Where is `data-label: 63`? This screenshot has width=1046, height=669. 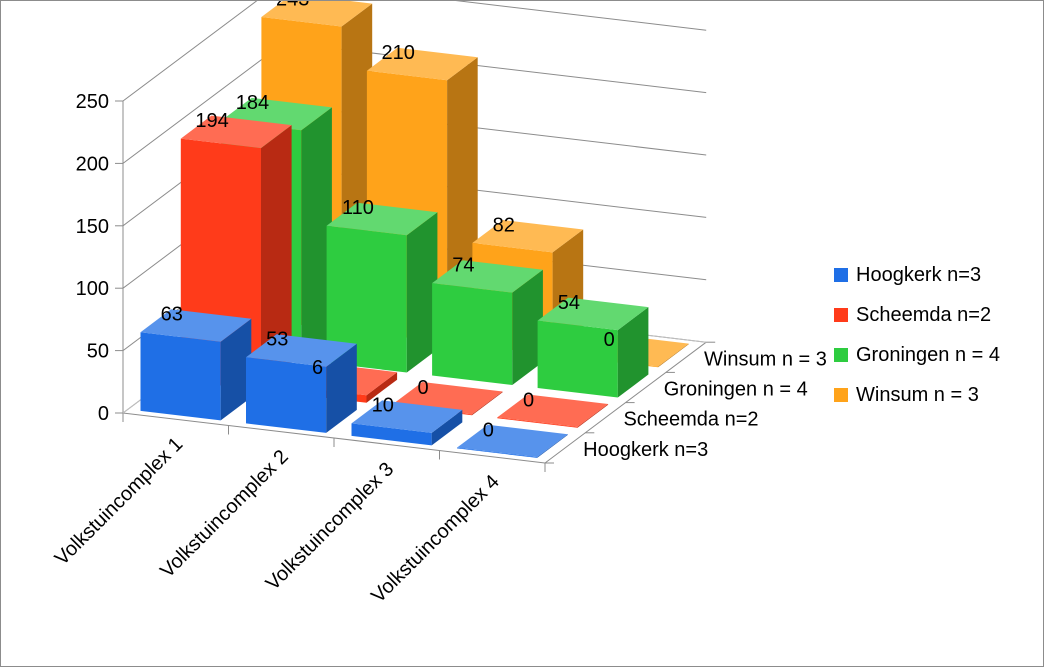 data-label: 63 is located at coordinates (172, 315).